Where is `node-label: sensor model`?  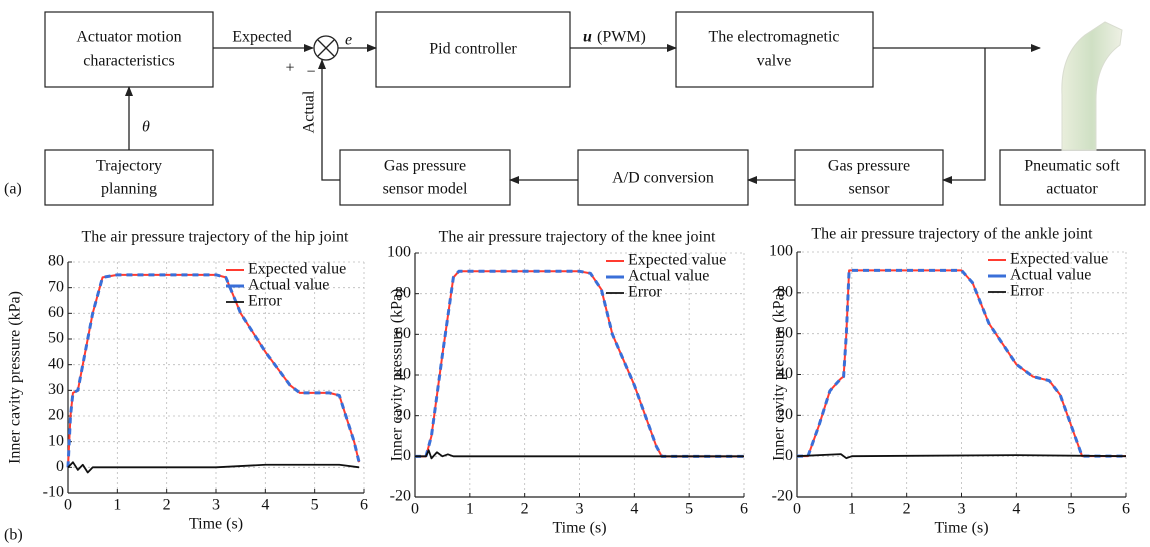 node-label: sensor model is located at coordinates (425, 189).